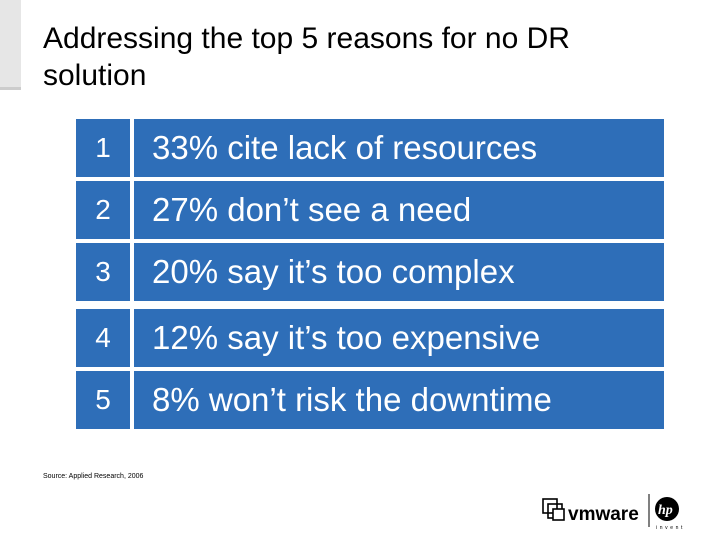 This screenshot has height=540, width=720. I want to click on vmware-logo: vmware, so click(590, 511).